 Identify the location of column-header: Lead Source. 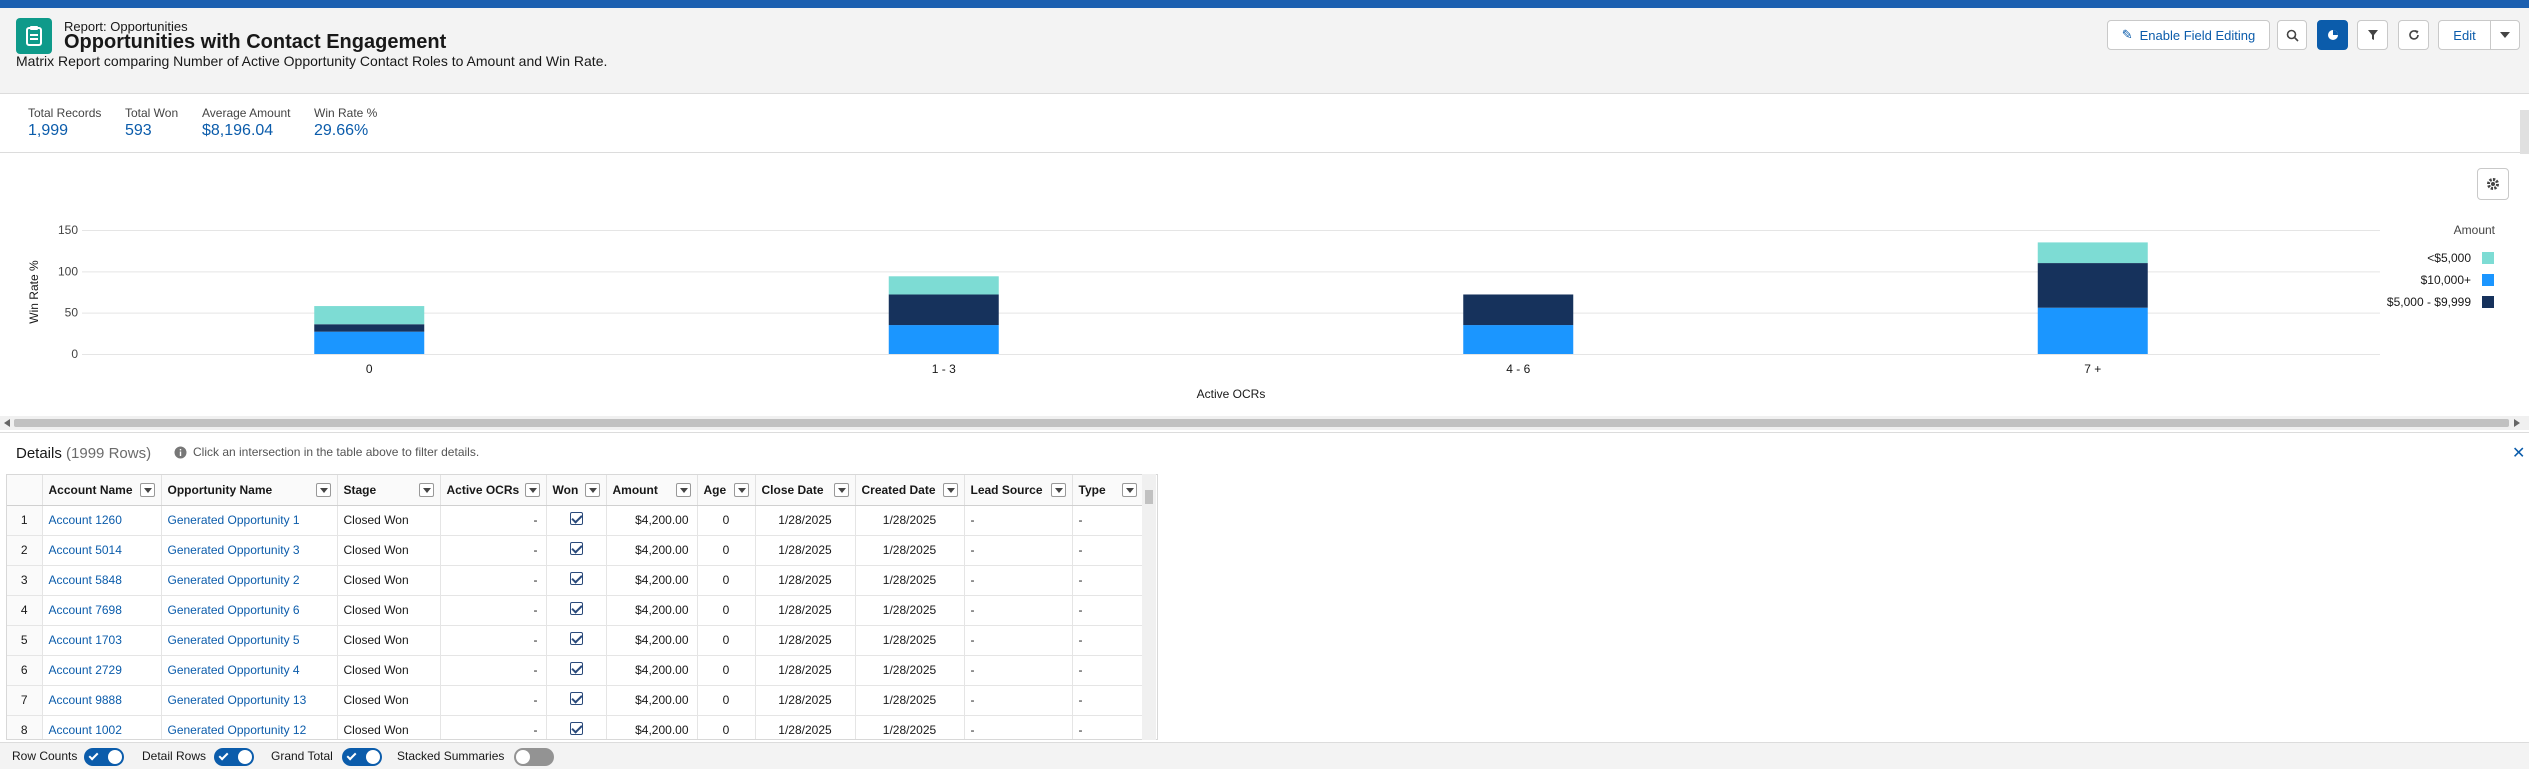
(1018, 490).